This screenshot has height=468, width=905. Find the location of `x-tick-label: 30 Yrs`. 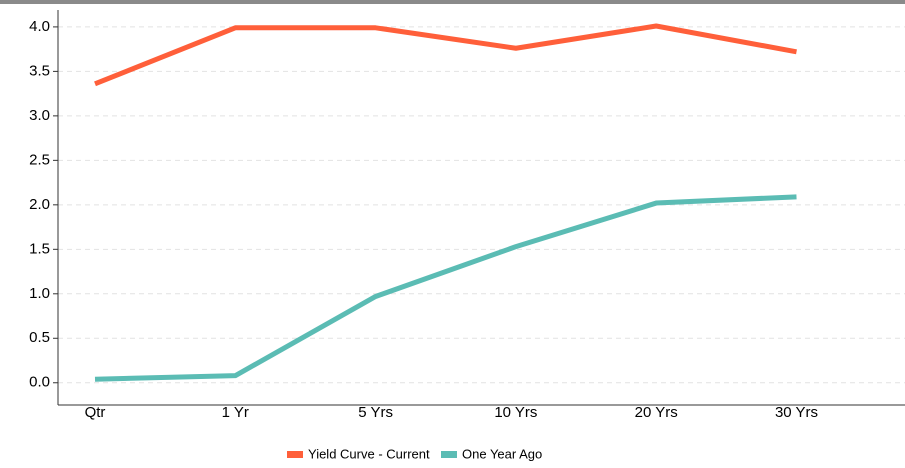

x-tick-label: 30 Yrs is located at coordinates (796, 412).